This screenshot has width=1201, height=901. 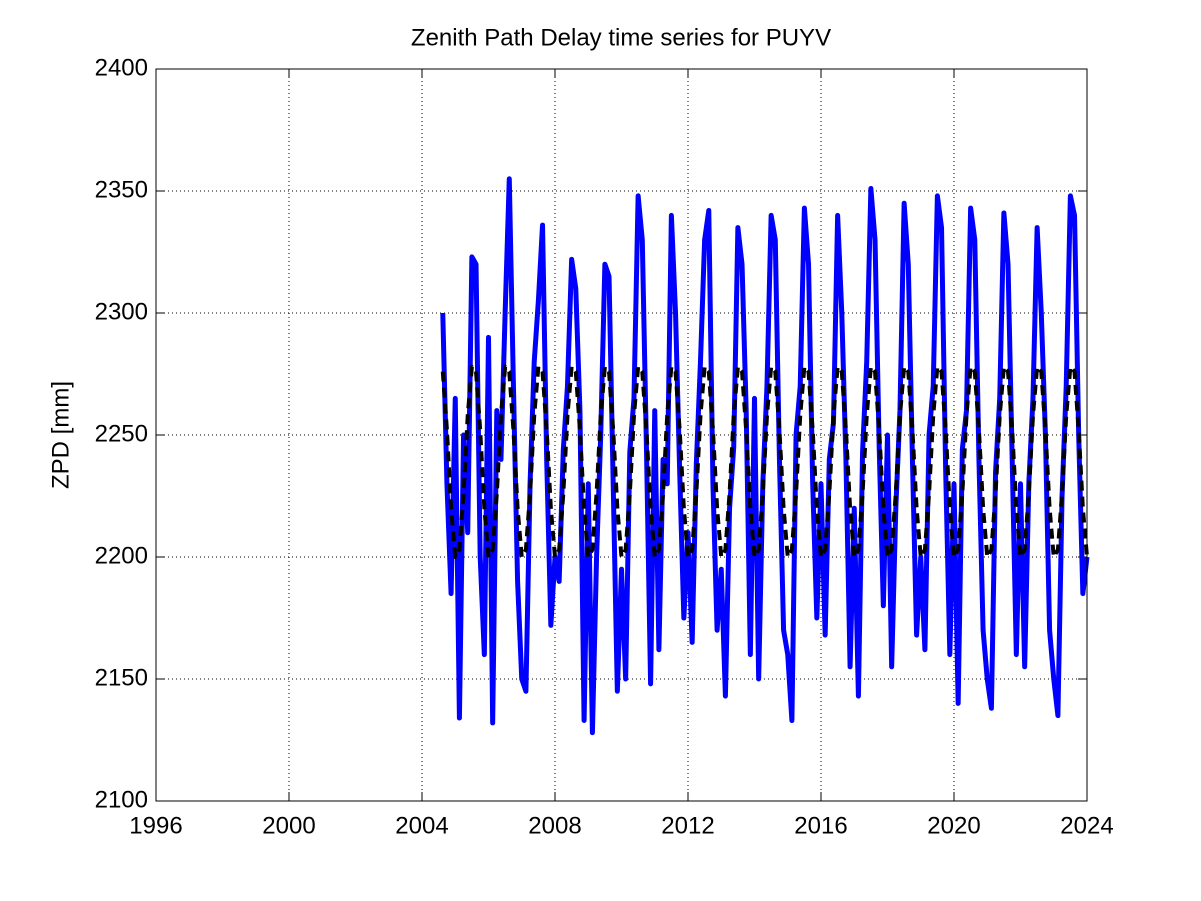 I want to click on x-tick-label: 2008, so click(x=554, y=825).